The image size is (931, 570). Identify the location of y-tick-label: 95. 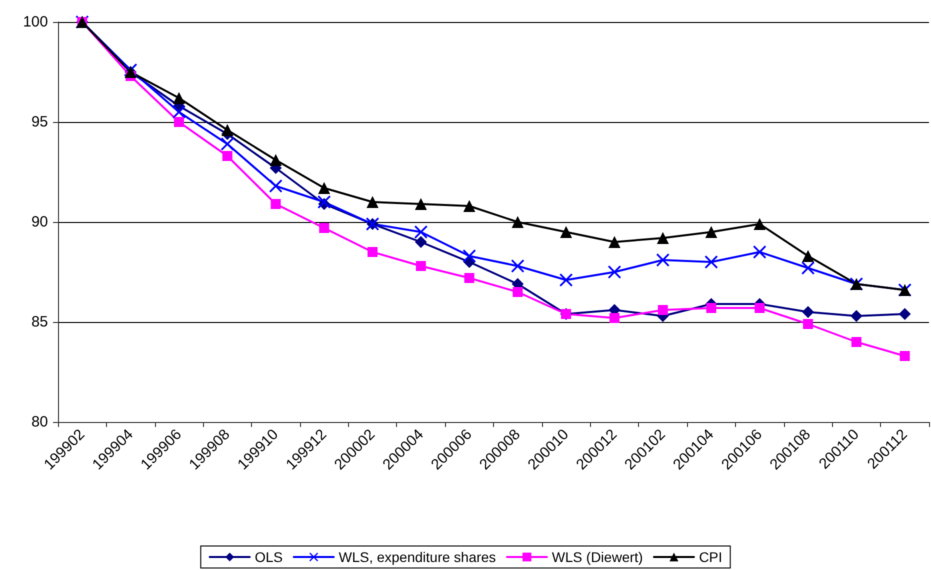
(39, 122).